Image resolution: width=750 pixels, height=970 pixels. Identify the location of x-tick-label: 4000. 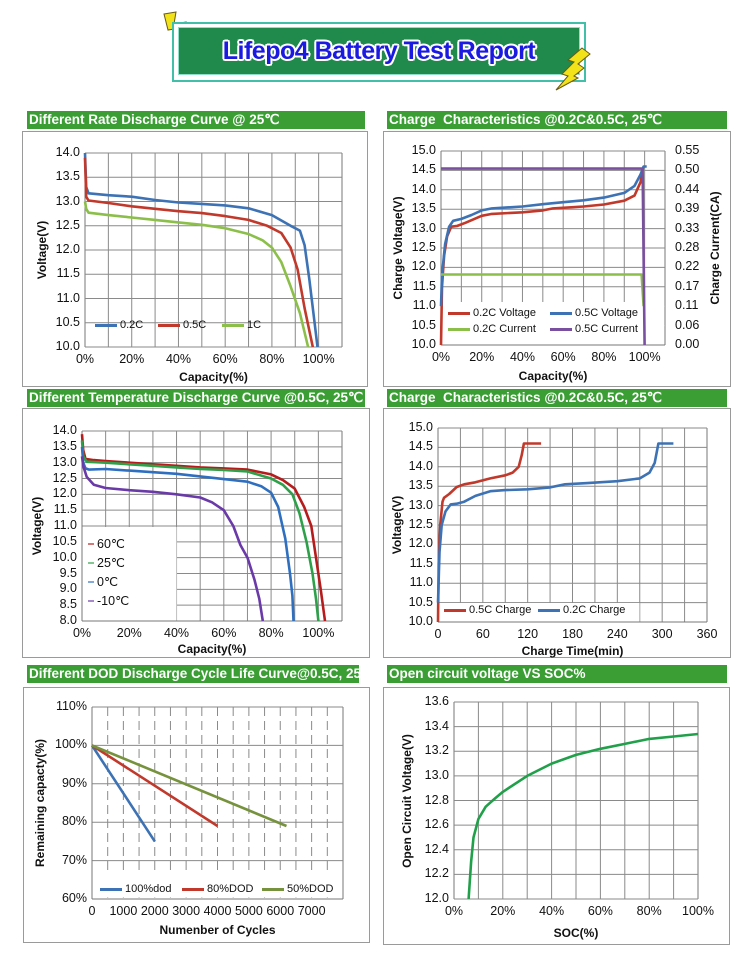
(217, 911).